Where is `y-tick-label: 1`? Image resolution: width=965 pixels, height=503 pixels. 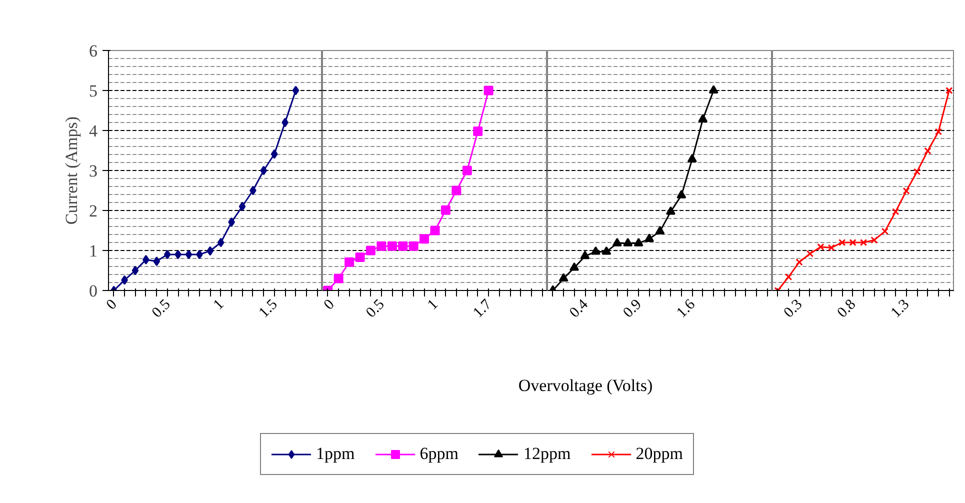 y-tick-label: 1 is located at coordinates (93, 251).